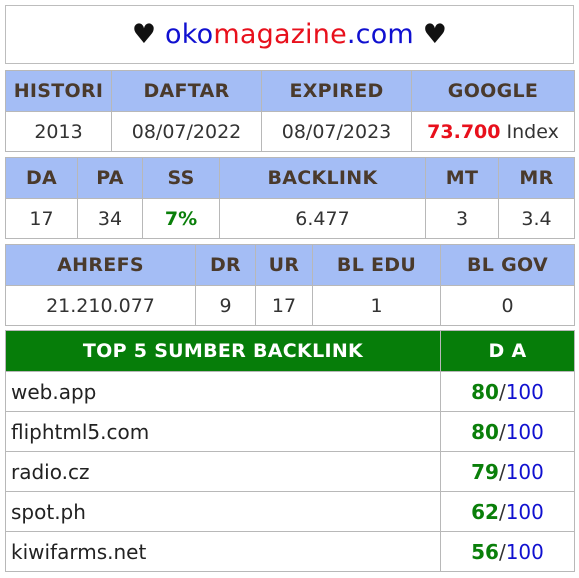  Describe the element at coordinates (110, 218) in the screenshot. I see `pa-value: 34` at that location.